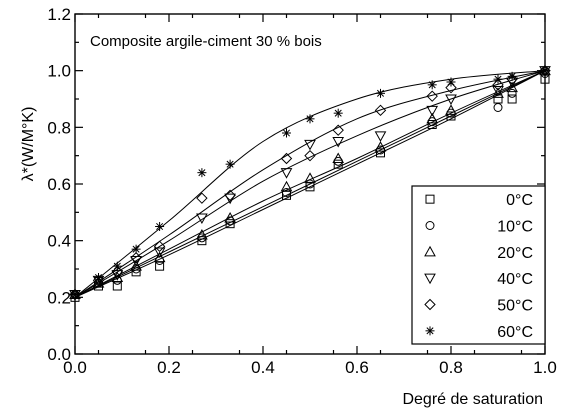 This screenshot has width=580, height=412. I want to click on x-tick-label: 0.0, so click(75, 367).